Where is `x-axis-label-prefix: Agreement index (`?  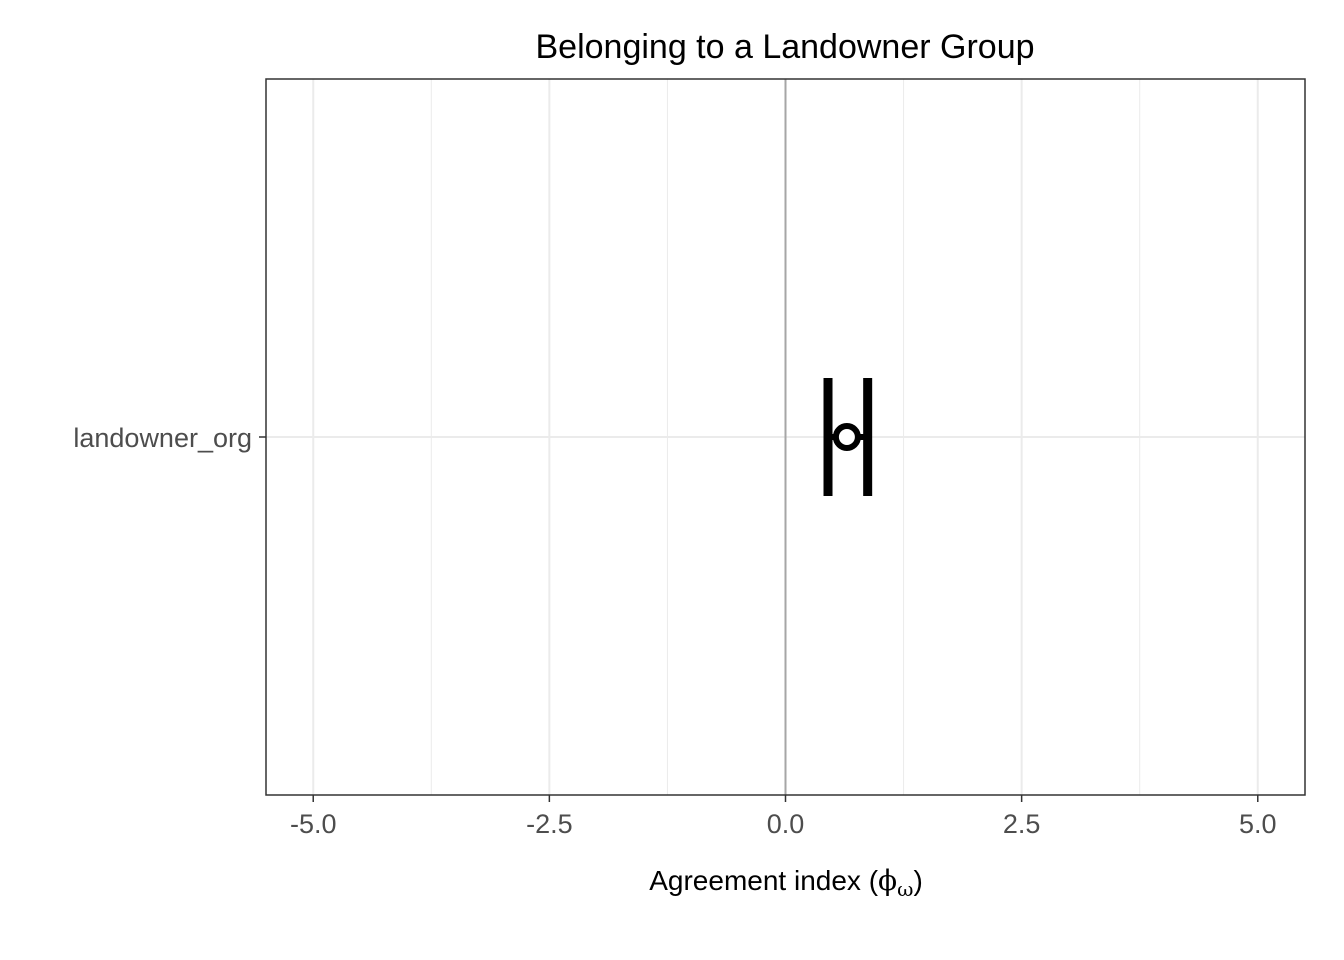 x-axis-label-prefix: Agreement index ( is located at coordinates (763, 880).